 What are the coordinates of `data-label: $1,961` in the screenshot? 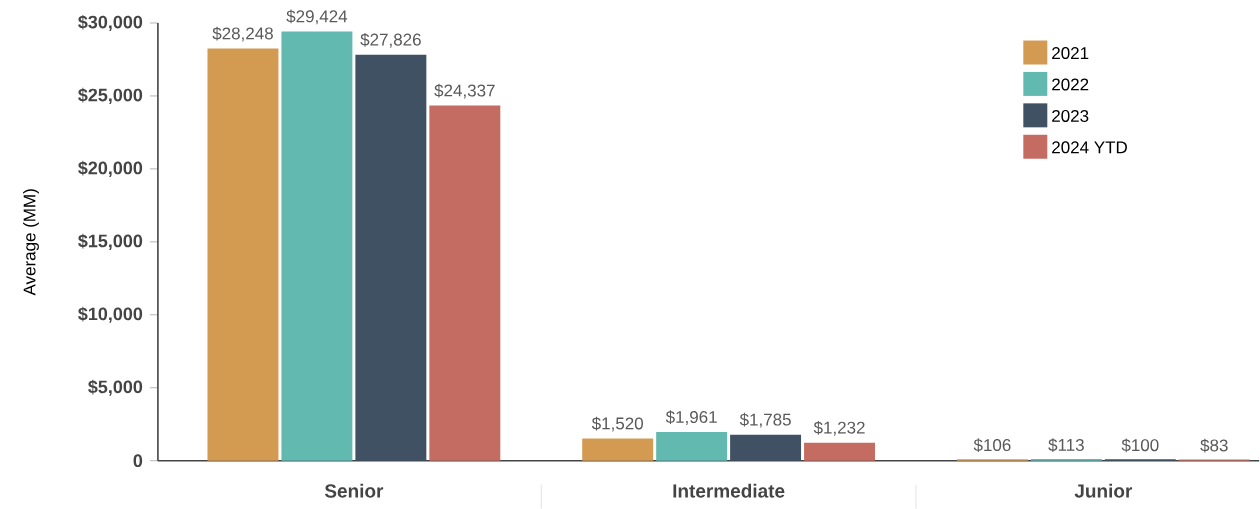 It's located at (691, 418).